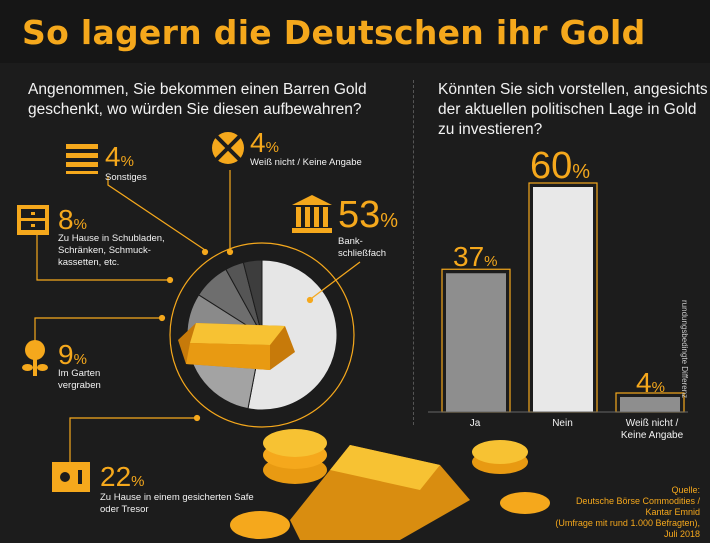 This screenshot has height=543, width=710. I want to click on bar-label-nein: Nein, so click(562, 423).